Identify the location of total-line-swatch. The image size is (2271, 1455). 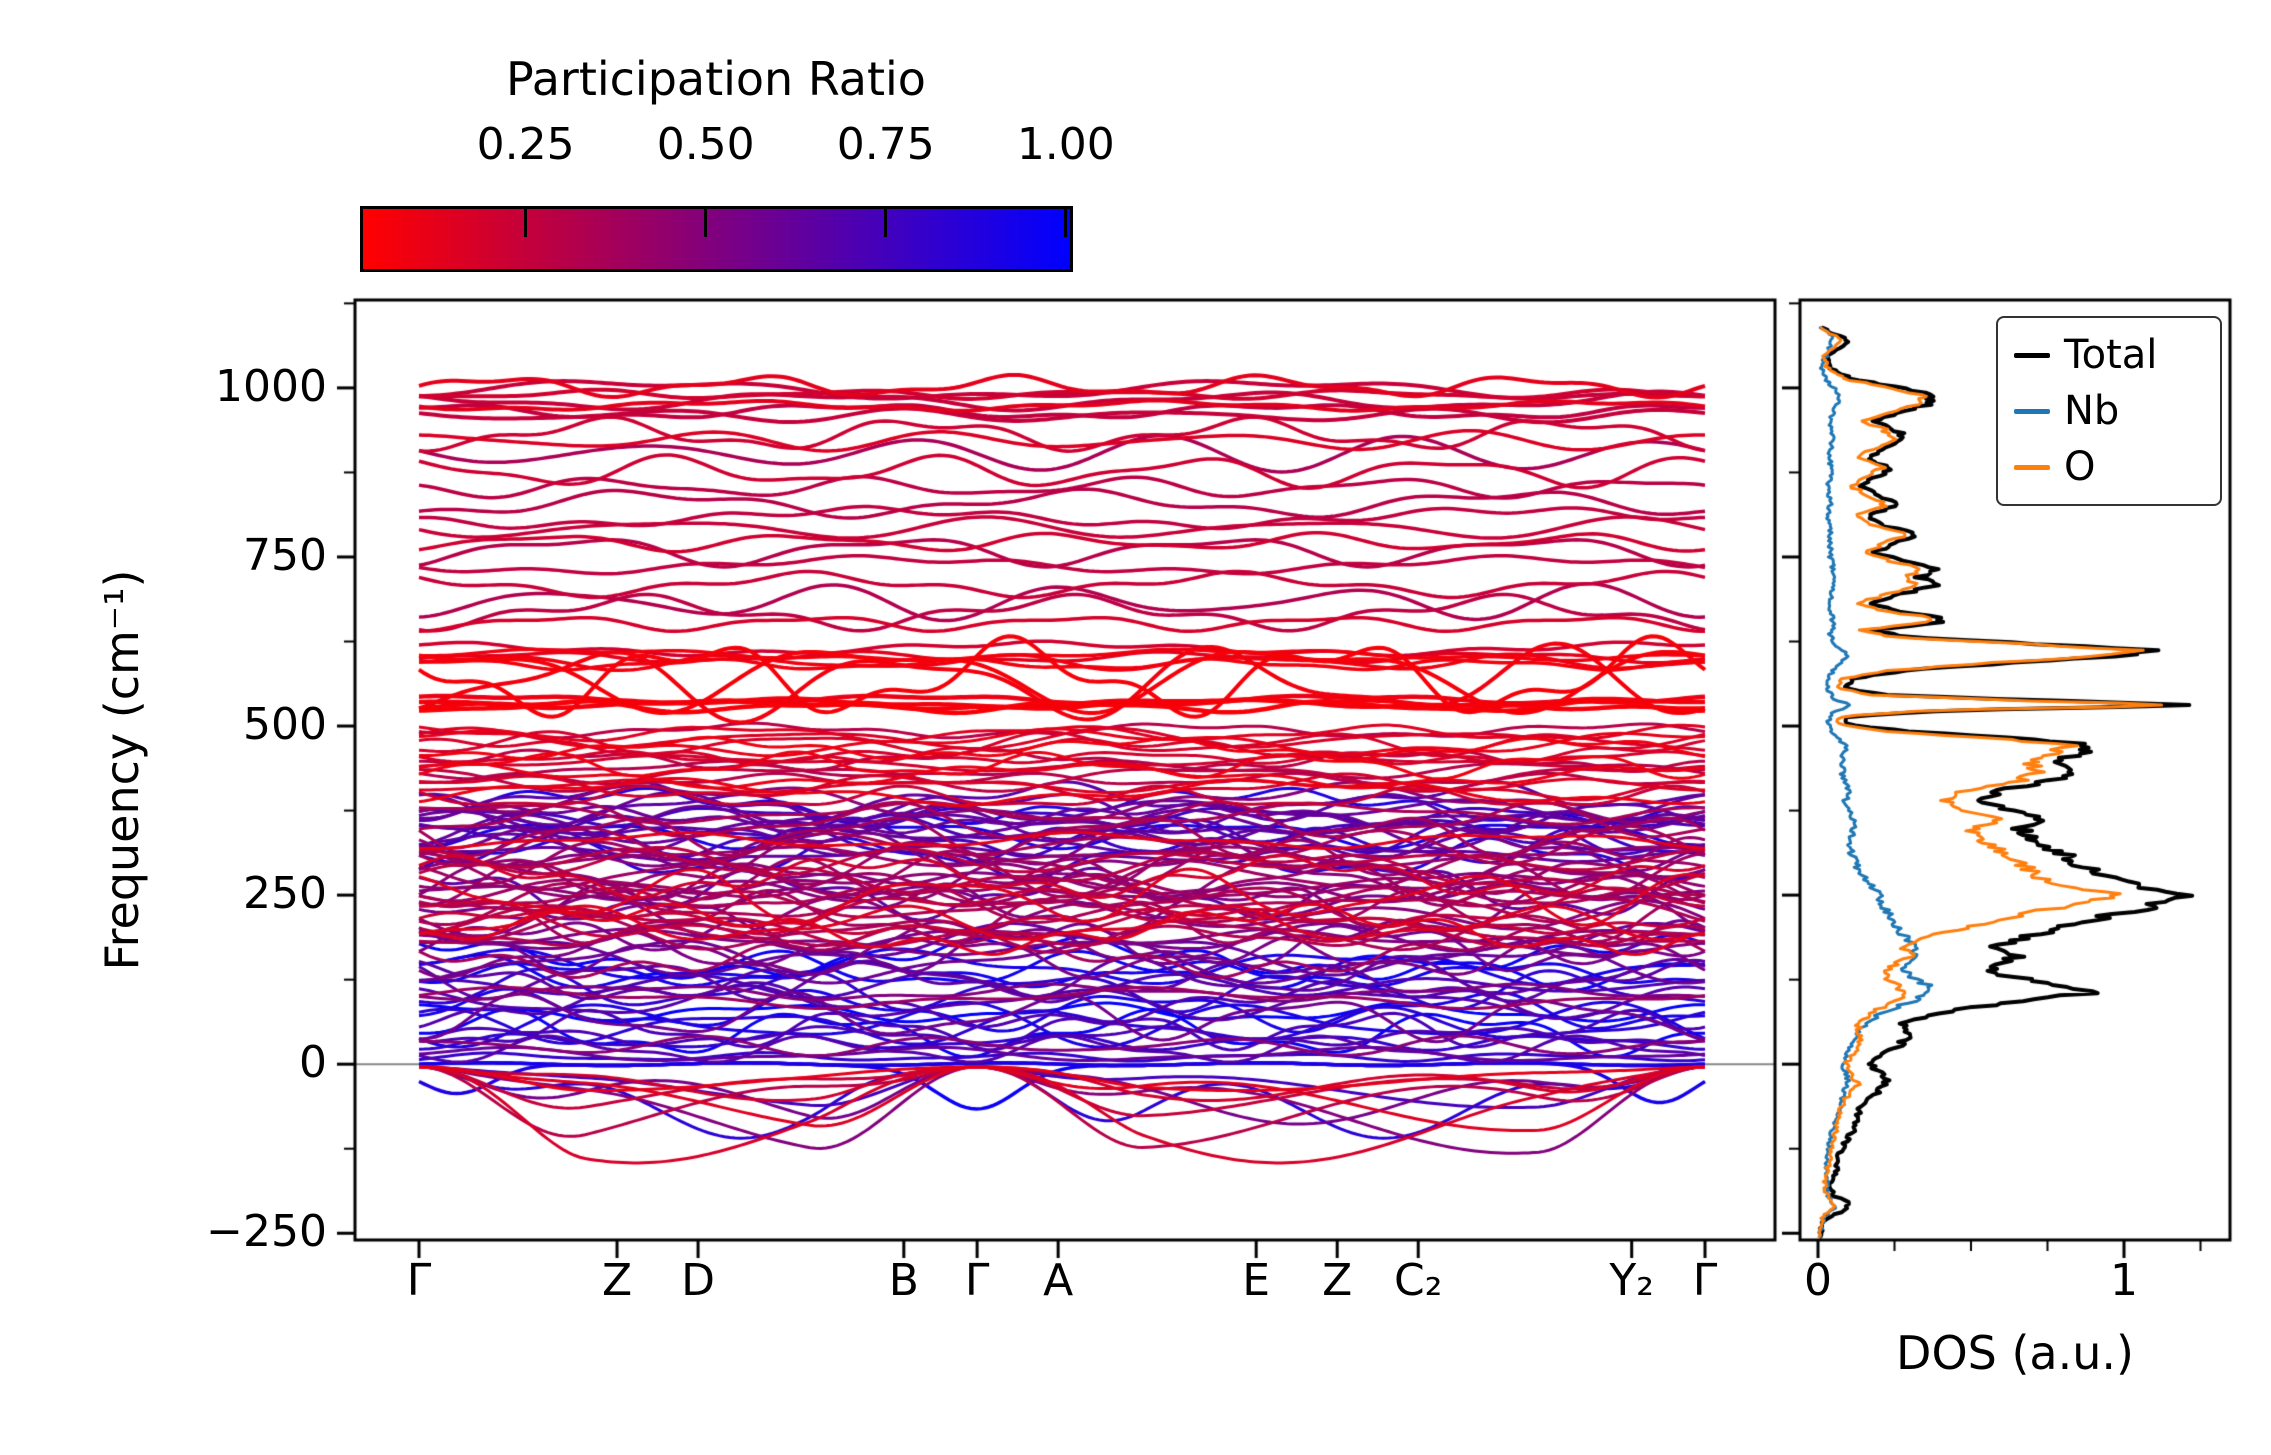
(2032, 355).